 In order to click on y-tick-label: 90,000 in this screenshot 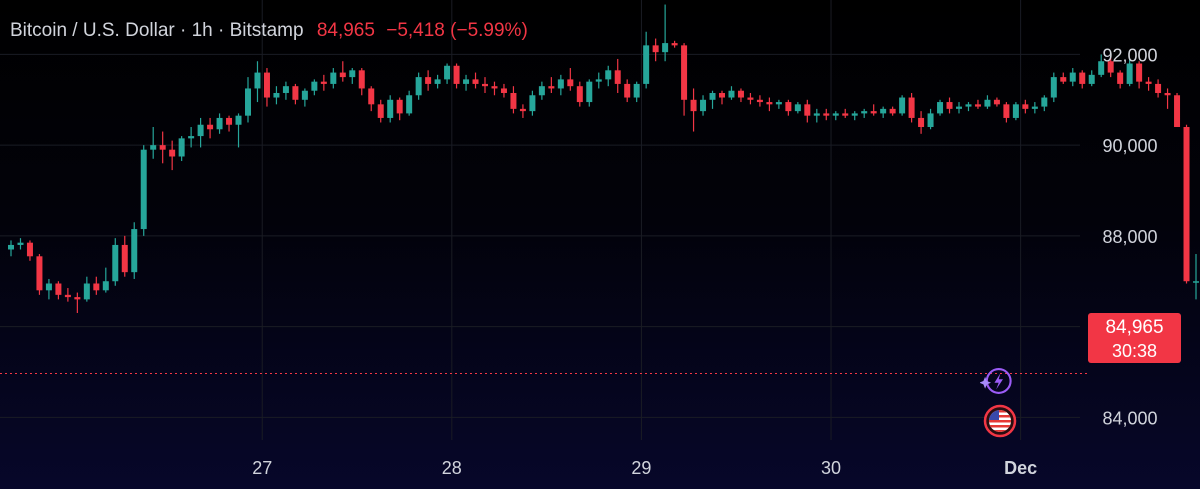, I will do `click(1129, 146)`.